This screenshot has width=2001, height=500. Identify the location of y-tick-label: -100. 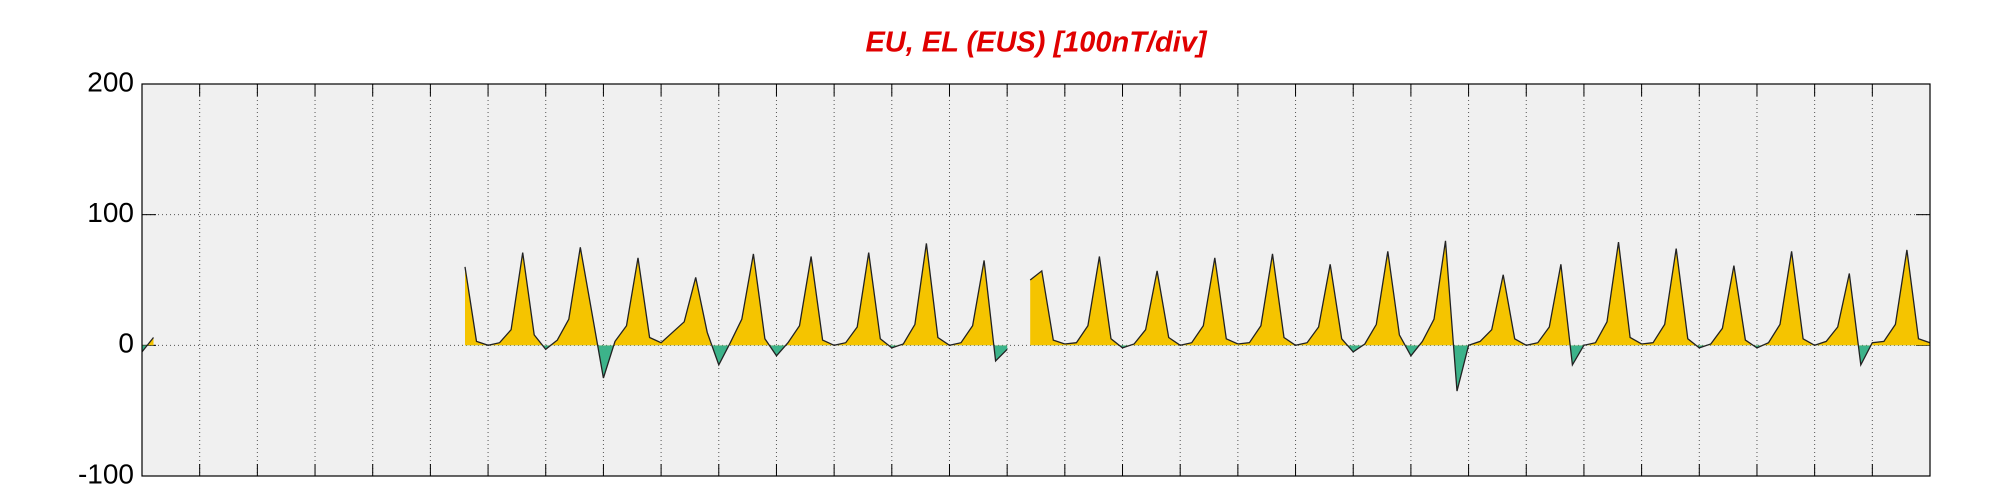
(106, 473).